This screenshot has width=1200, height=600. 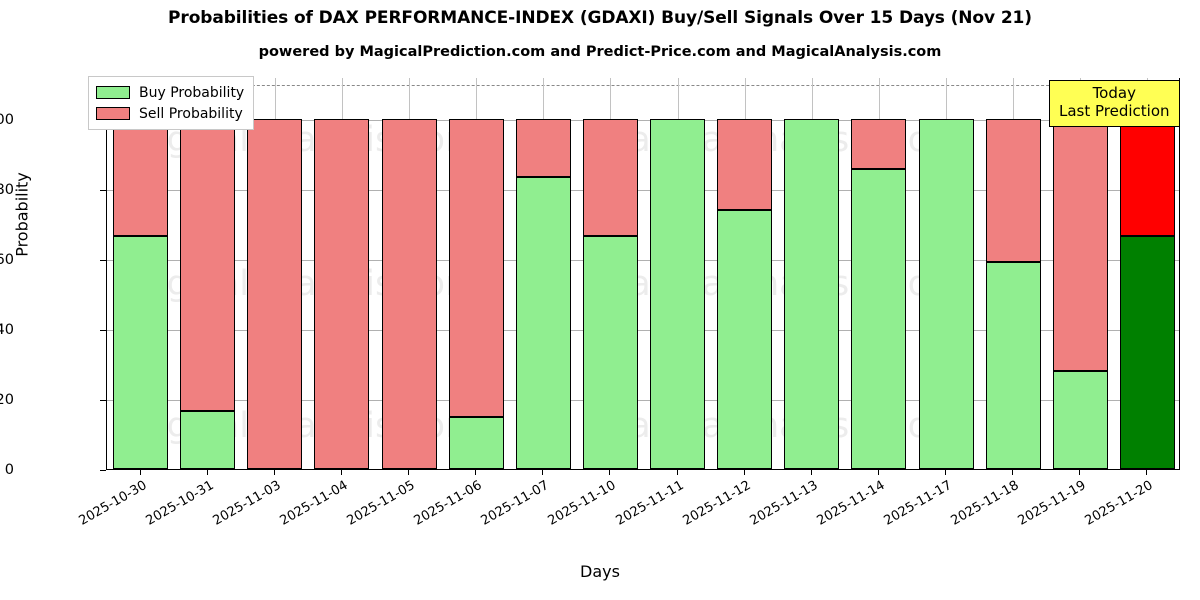 I want to click on y-axis-label: Probability, so click(x=22, y=214).